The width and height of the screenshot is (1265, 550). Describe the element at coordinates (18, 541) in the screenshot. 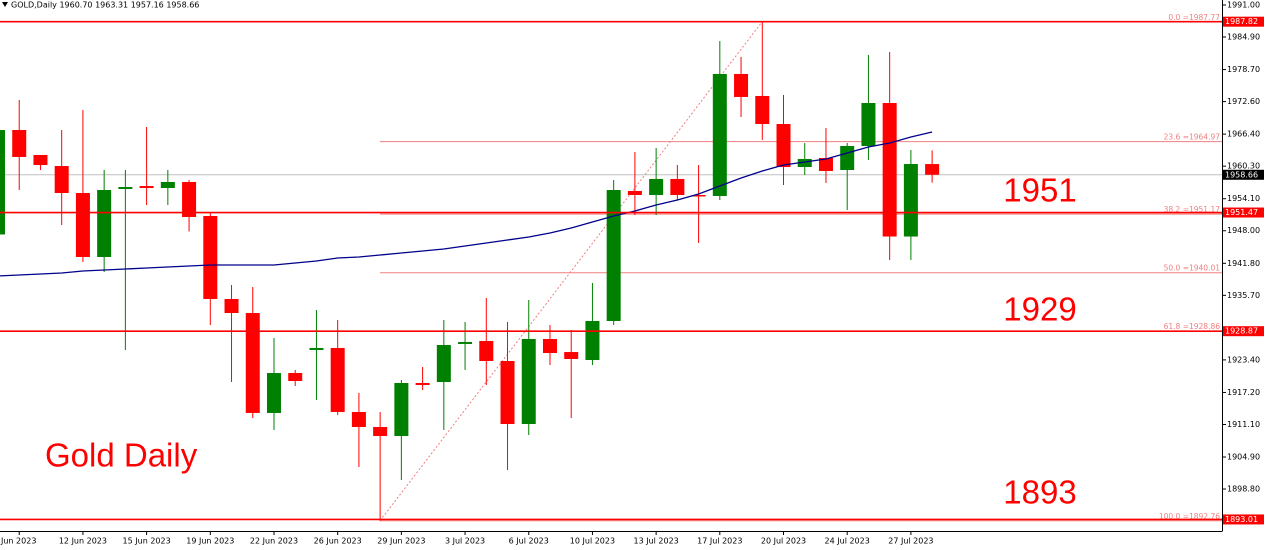

I see `x-tick-label: Jun 2023` at that location.